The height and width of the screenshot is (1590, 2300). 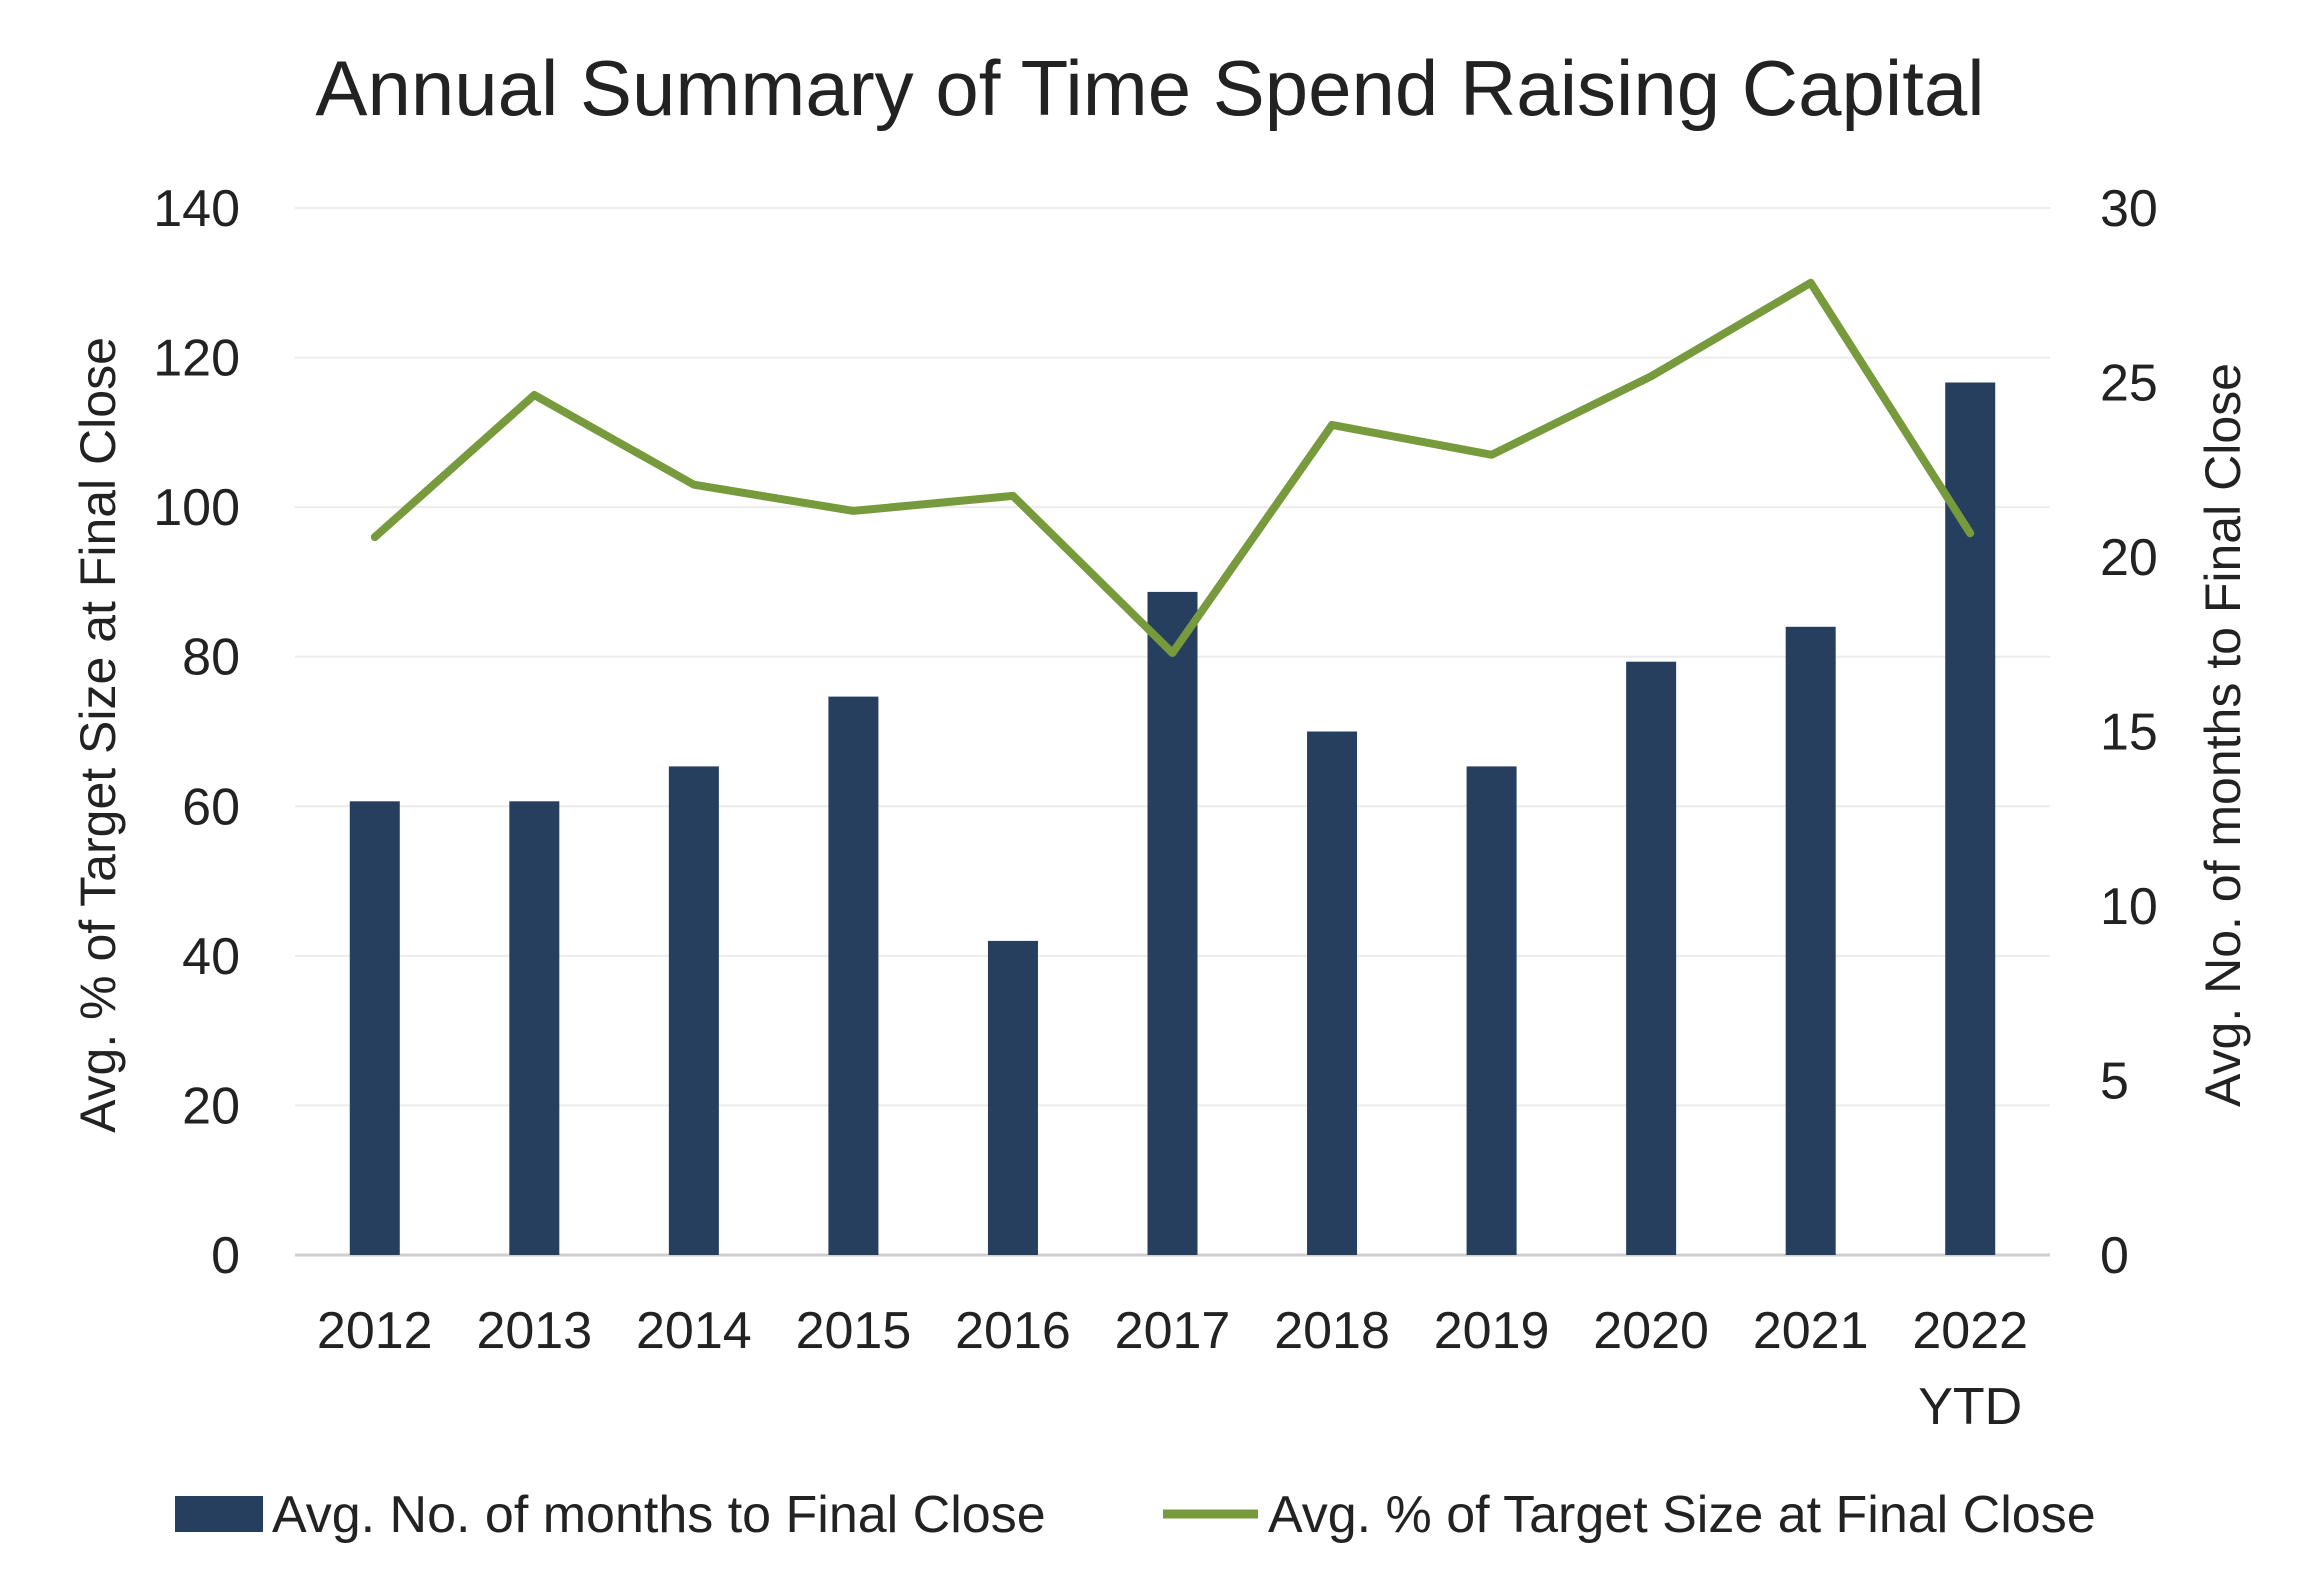 I want to click on right-axis-ticks: 0 5 10 15 20 25 30, so click(x=2129, y=732).